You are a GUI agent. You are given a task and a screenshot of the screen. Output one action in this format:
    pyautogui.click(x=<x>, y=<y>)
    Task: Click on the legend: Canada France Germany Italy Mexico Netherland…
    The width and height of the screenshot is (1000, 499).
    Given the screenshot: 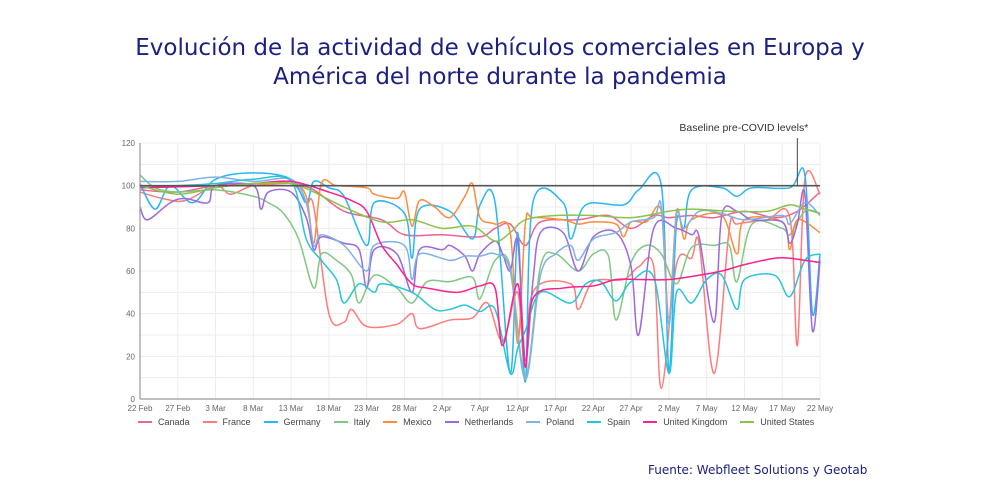 What is the action you would take?
    pyautogui.click(x=482, y=422)
    